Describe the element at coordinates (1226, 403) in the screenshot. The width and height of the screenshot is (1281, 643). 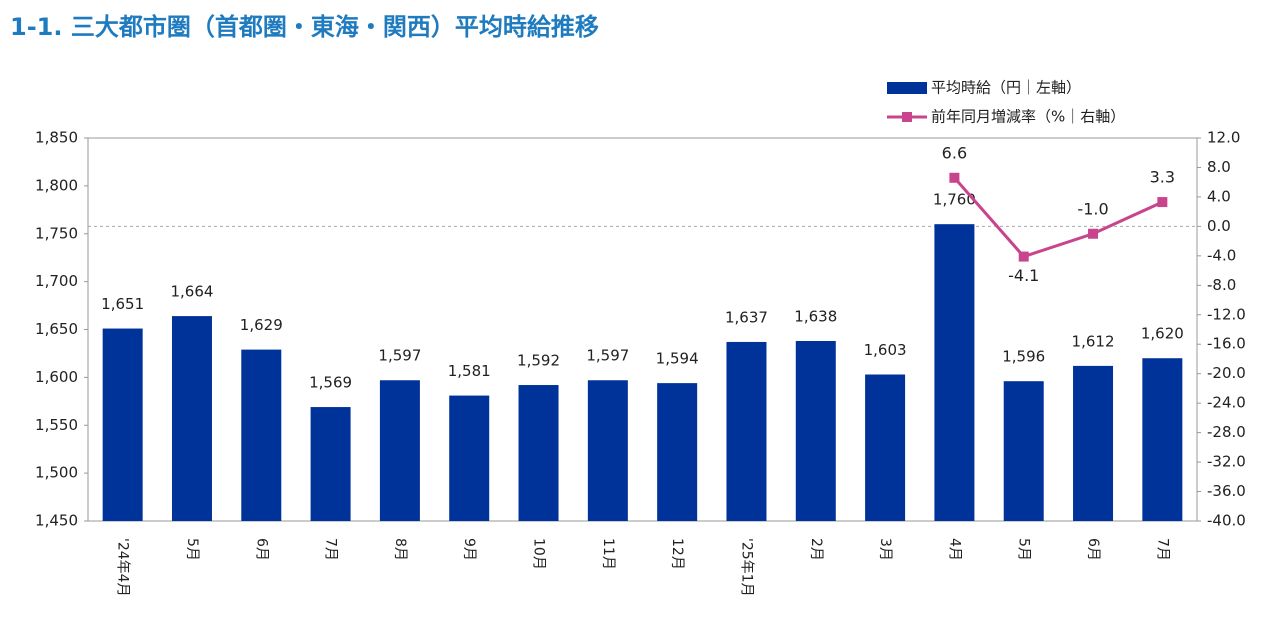
I see `y2-tick-label: -24.0` at that location.